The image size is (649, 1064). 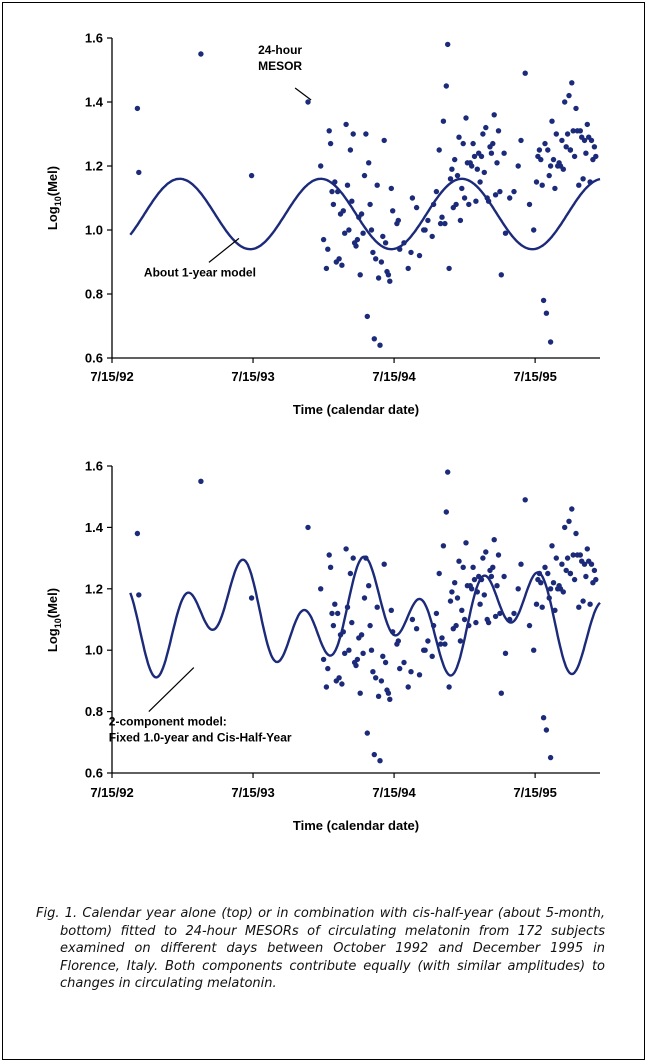 I want to click on annotation-arrow, so click(x=224, y=250).